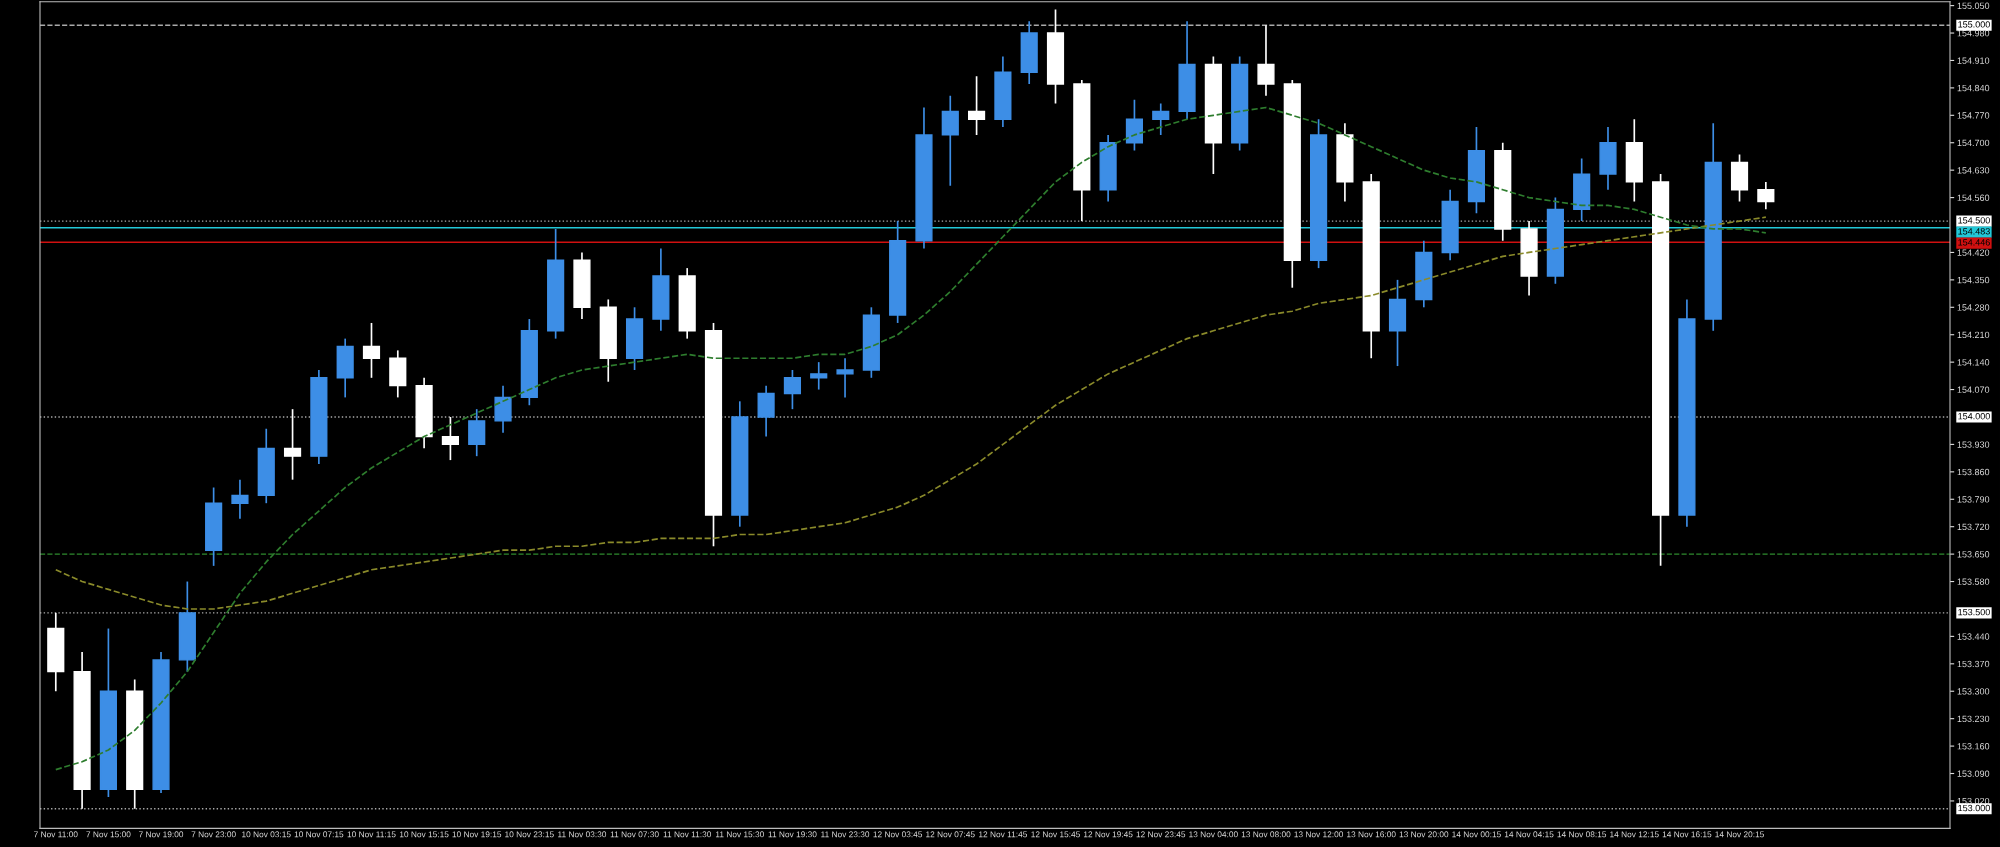 This screenshot has width=2000, height=847. I want to click on x-tick-label: 7 Nov 11:00, so click(56, 834).